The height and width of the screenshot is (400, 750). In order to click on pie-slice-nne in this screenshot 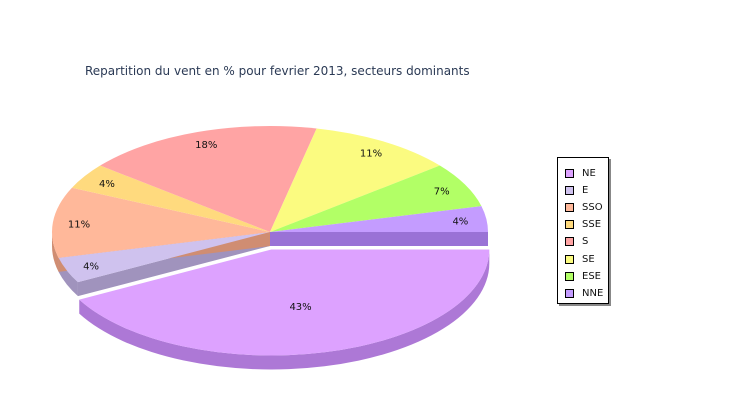, I will do `click(379, 219)`.